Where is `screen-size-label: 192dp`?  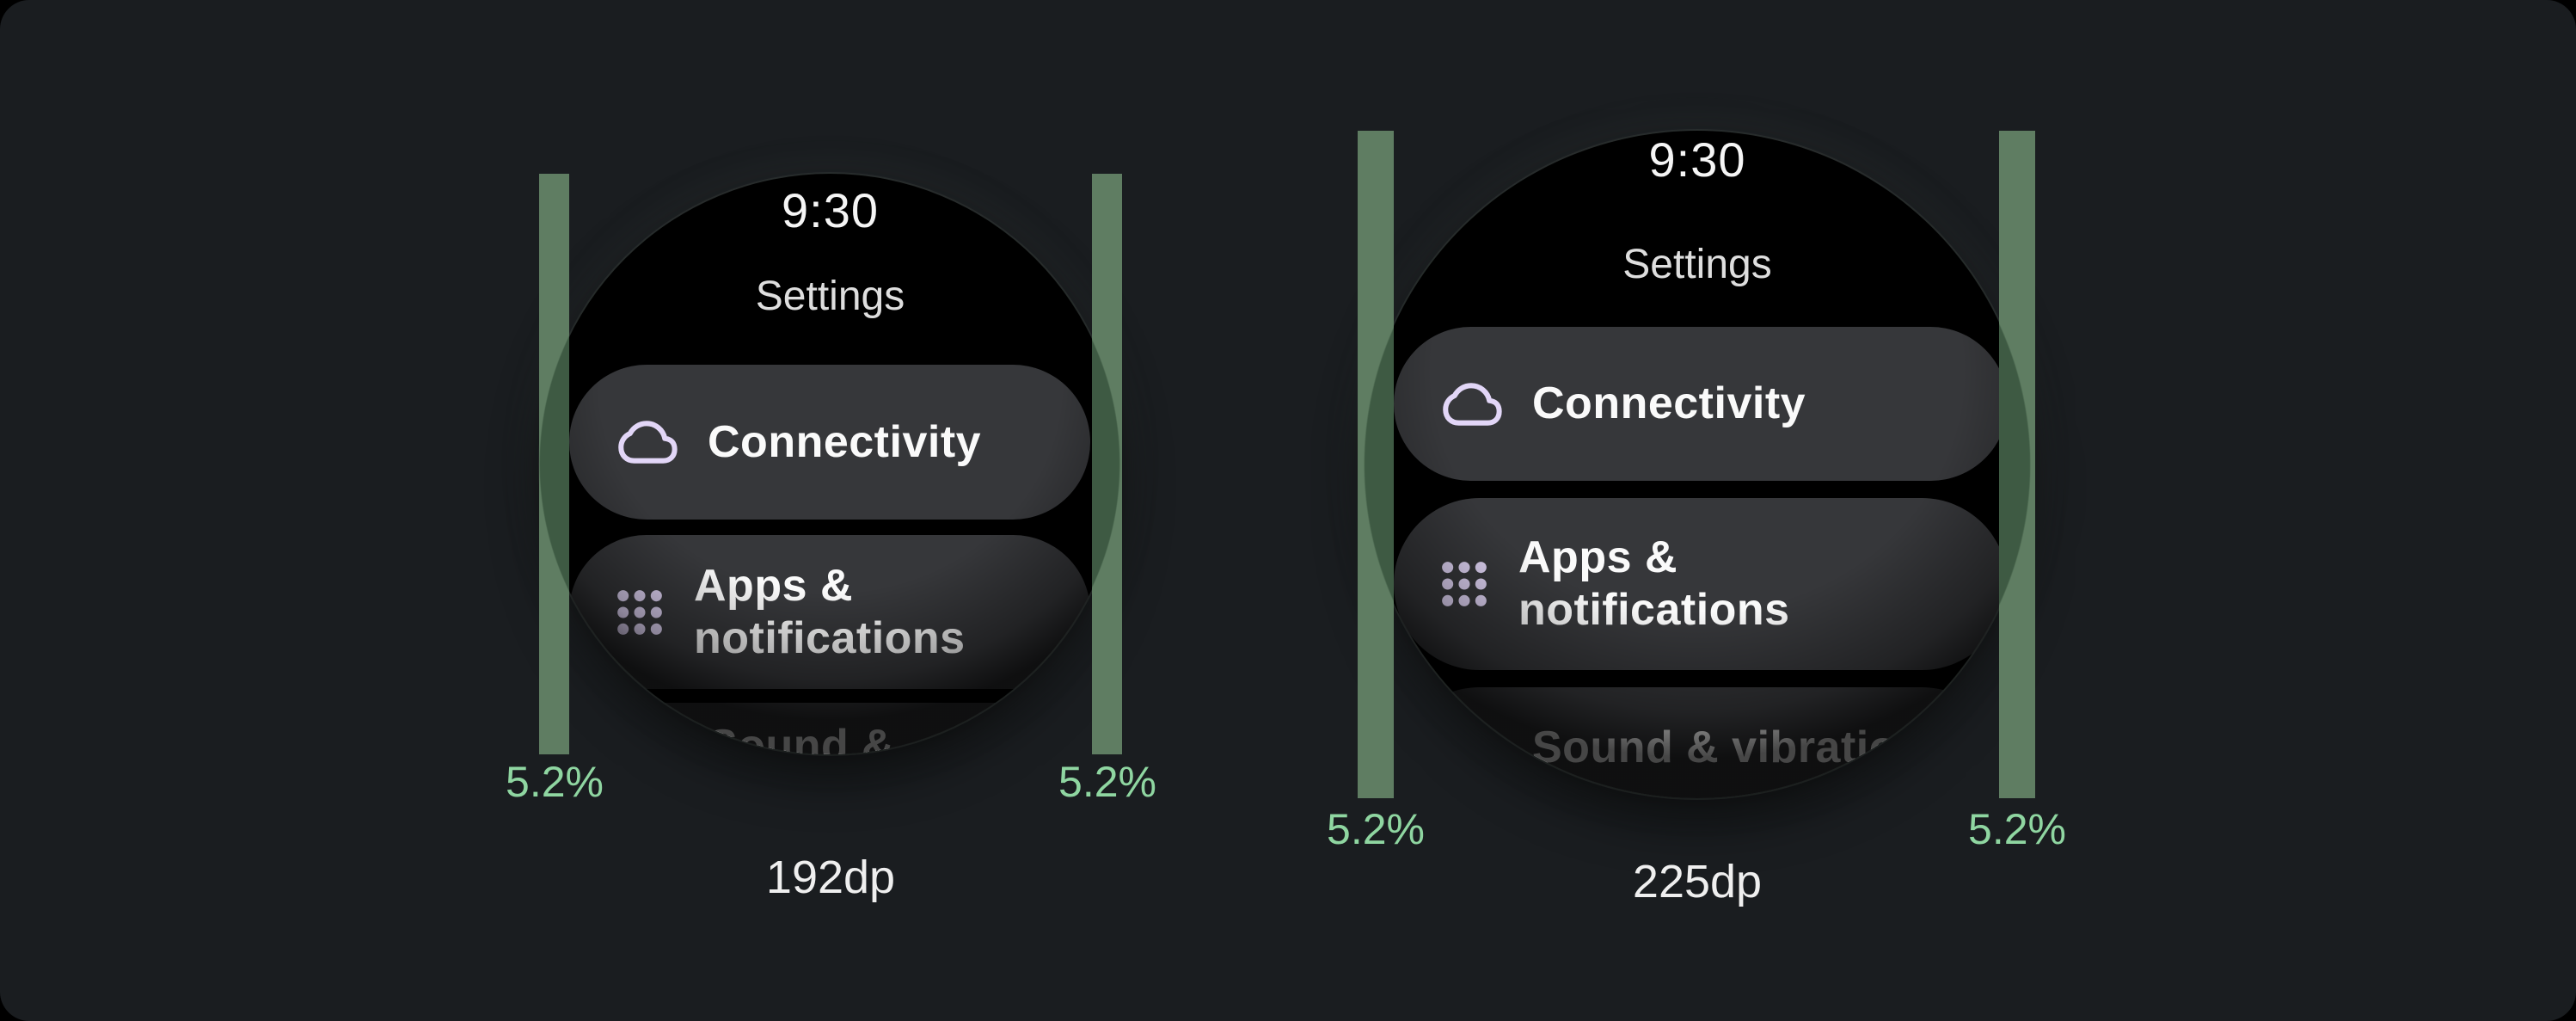
screen-size-label: 192dp is located at coordinates (830, 877).